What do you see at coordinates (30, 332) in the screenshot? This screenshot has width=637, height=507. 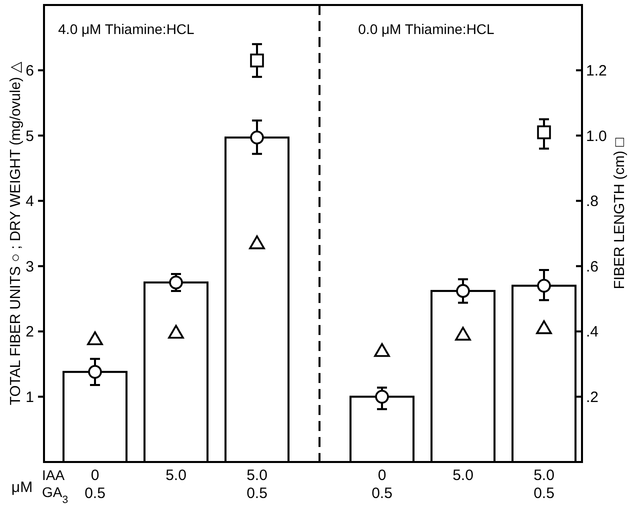 I see `y-tick-label: 2` at bounding box center [30, 332].